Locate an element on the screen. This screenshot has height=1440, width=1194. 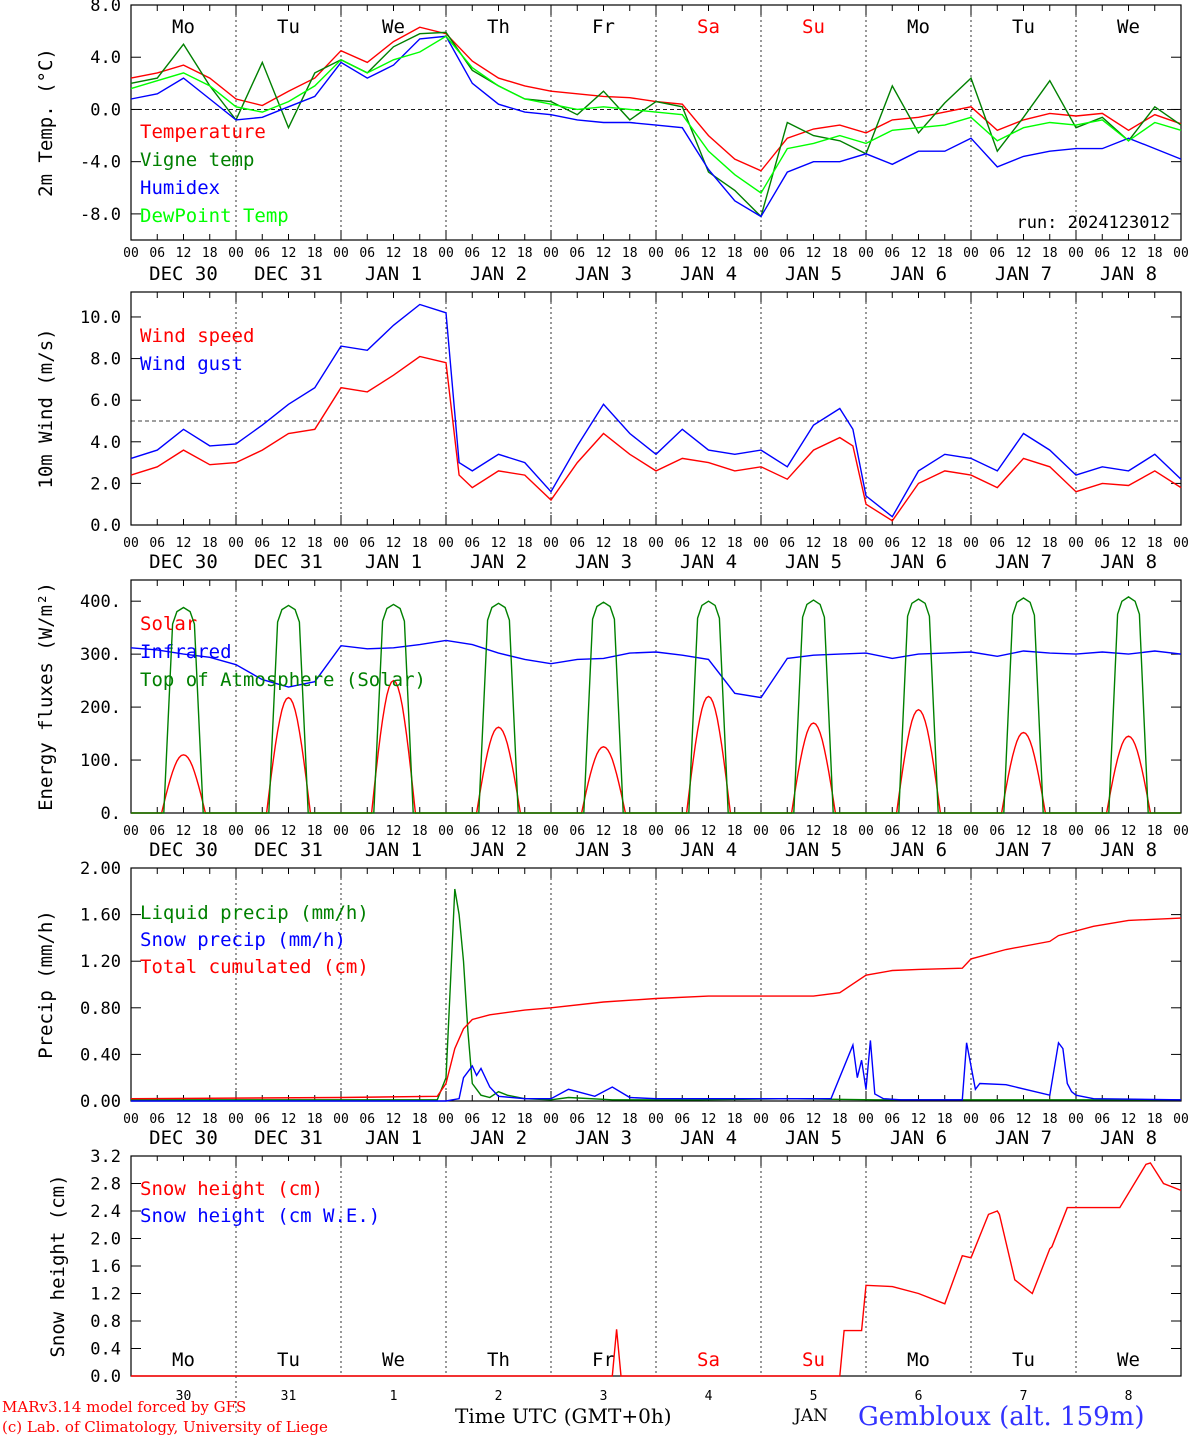
legend-entry: Liquid precip (mm/h) is located at coordinates (254, 913).